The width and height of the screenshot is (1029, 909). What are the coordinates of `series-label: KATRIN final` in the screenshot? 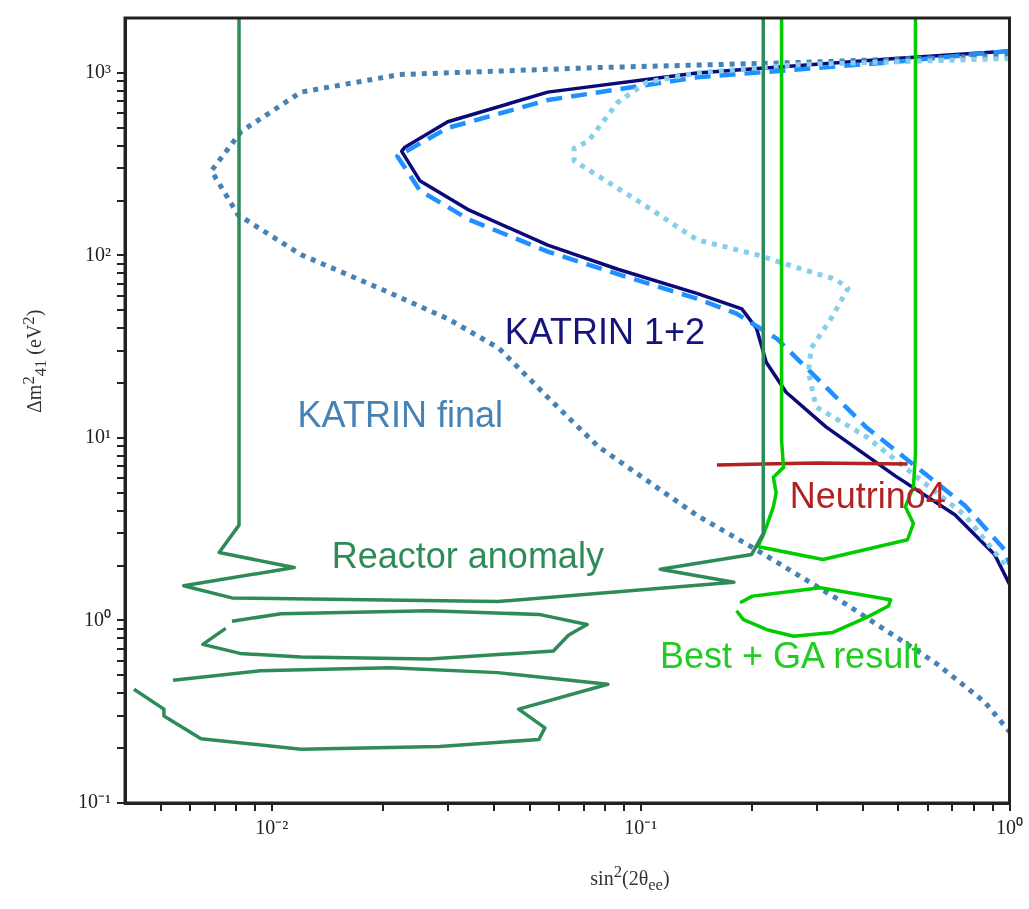 It's located at (400, 415).